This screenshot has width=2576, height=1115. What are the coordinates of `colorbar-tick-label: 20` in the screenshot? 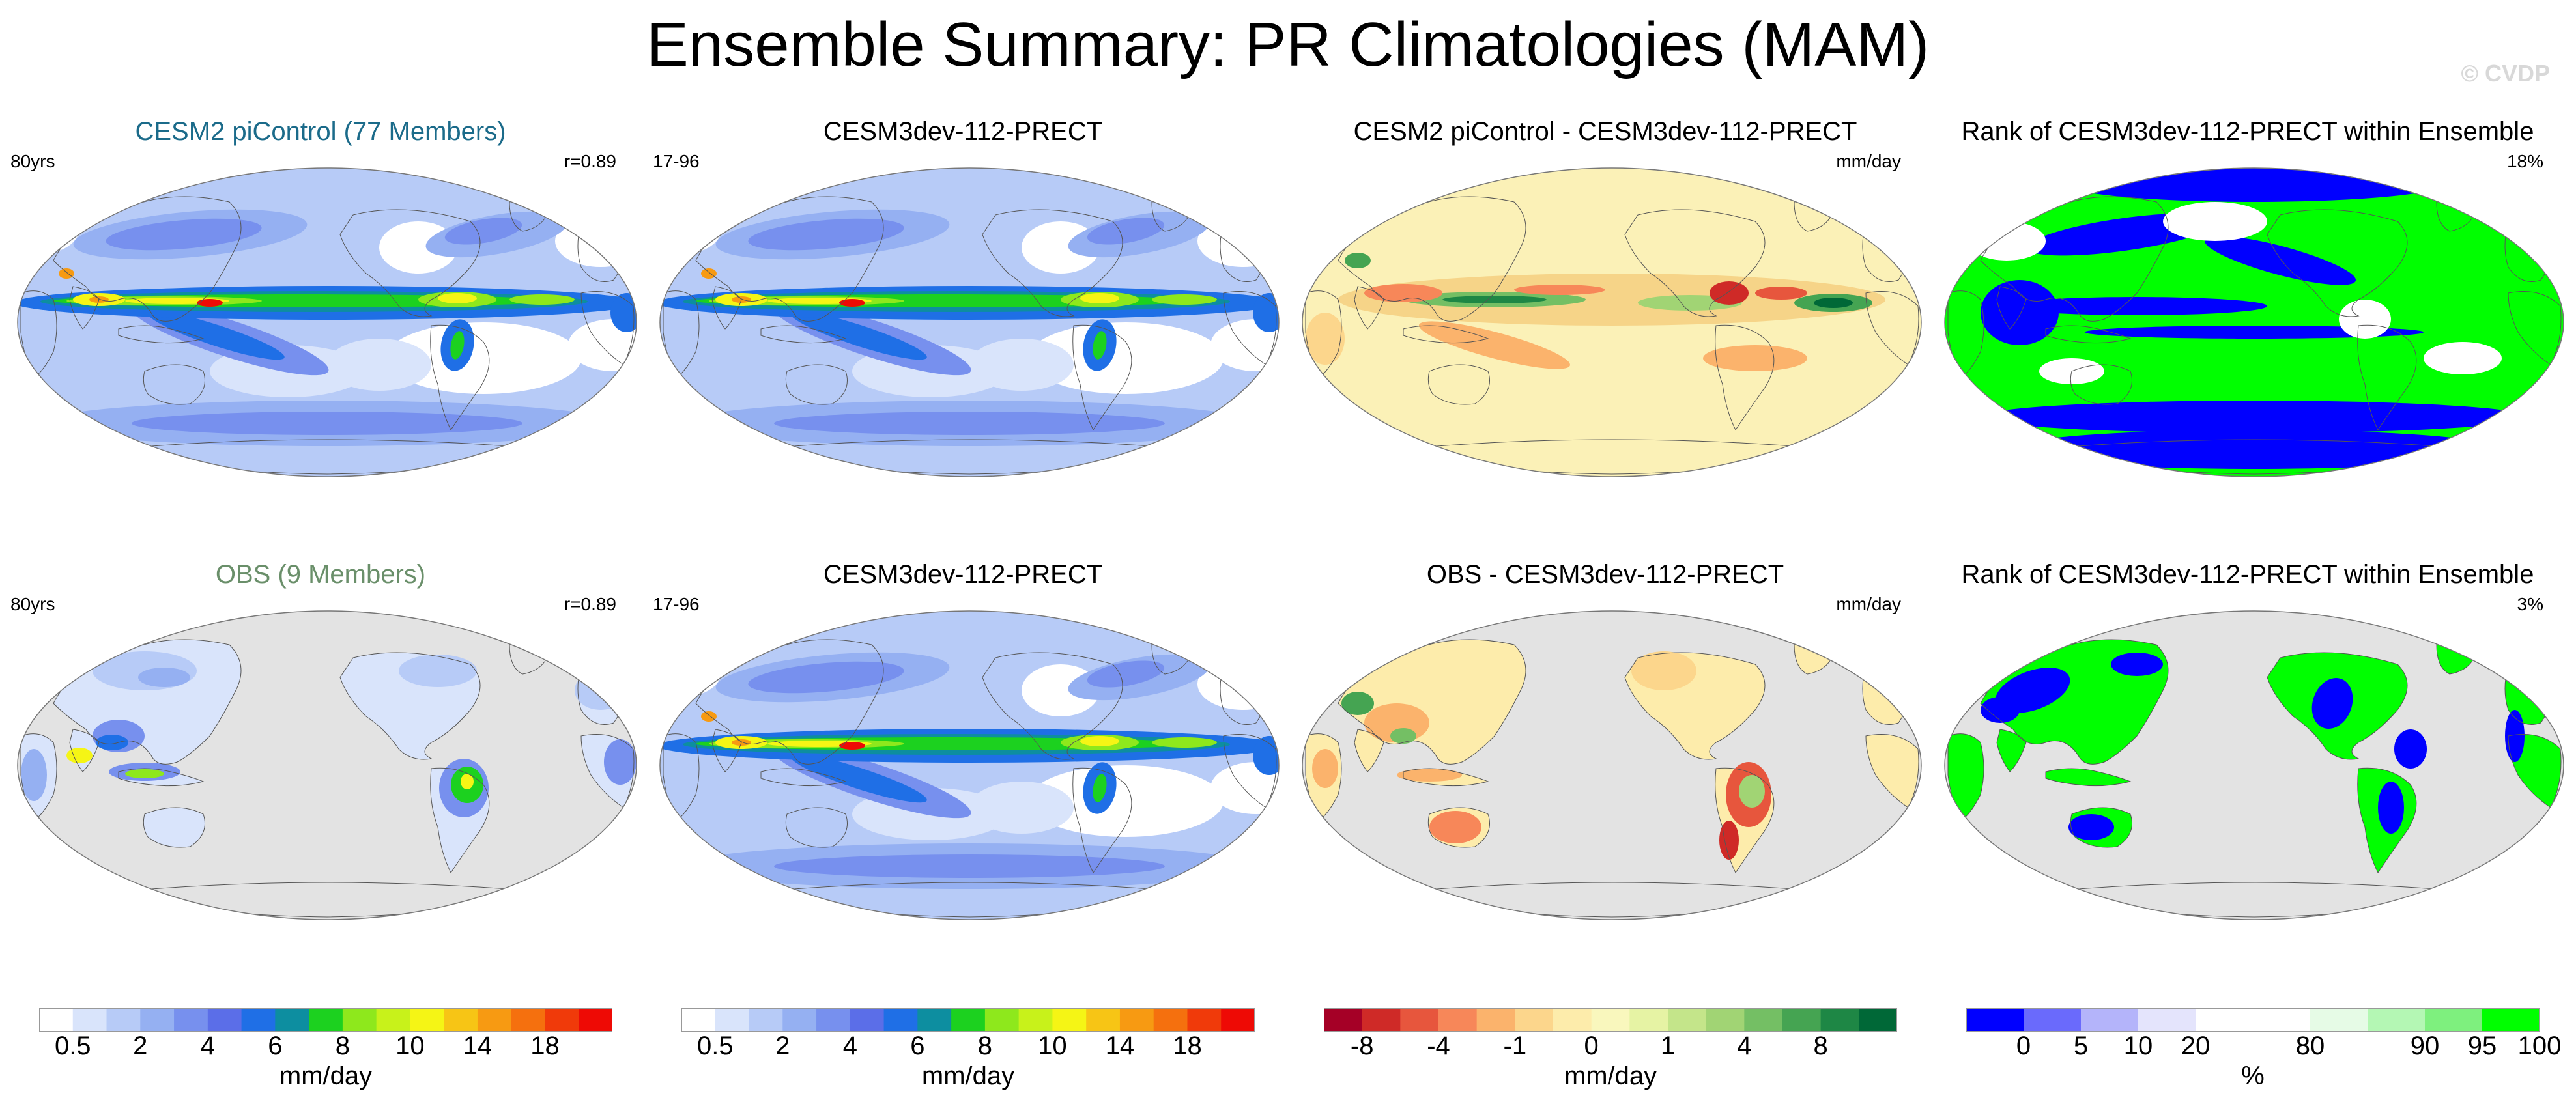 It's located at (2196, 1046).